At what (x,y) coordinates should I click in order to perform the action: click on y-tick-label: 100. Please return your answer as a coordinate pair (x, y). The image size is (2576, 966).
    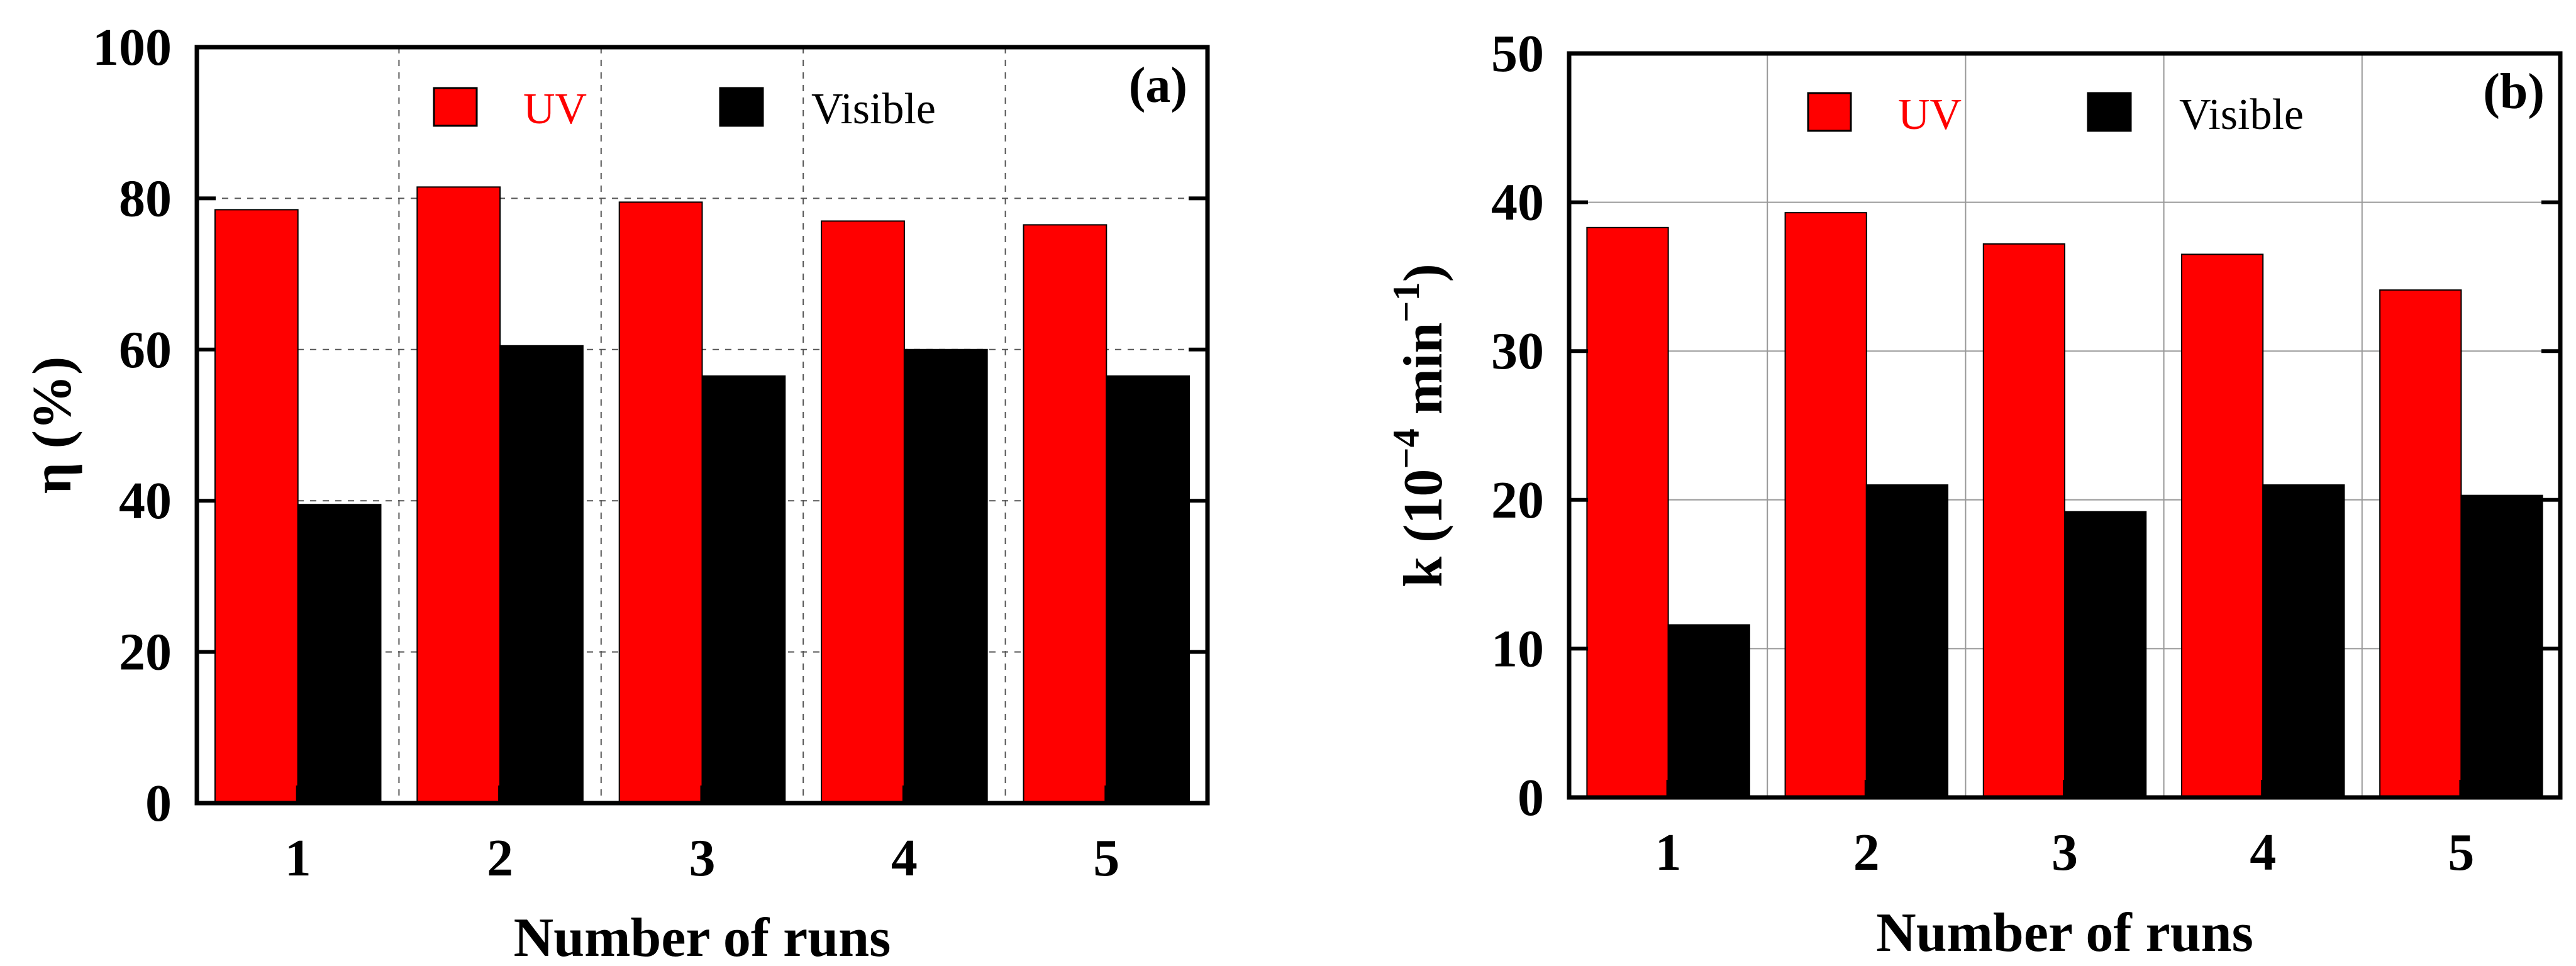
    Looking at the image, I should click on (132, 47).